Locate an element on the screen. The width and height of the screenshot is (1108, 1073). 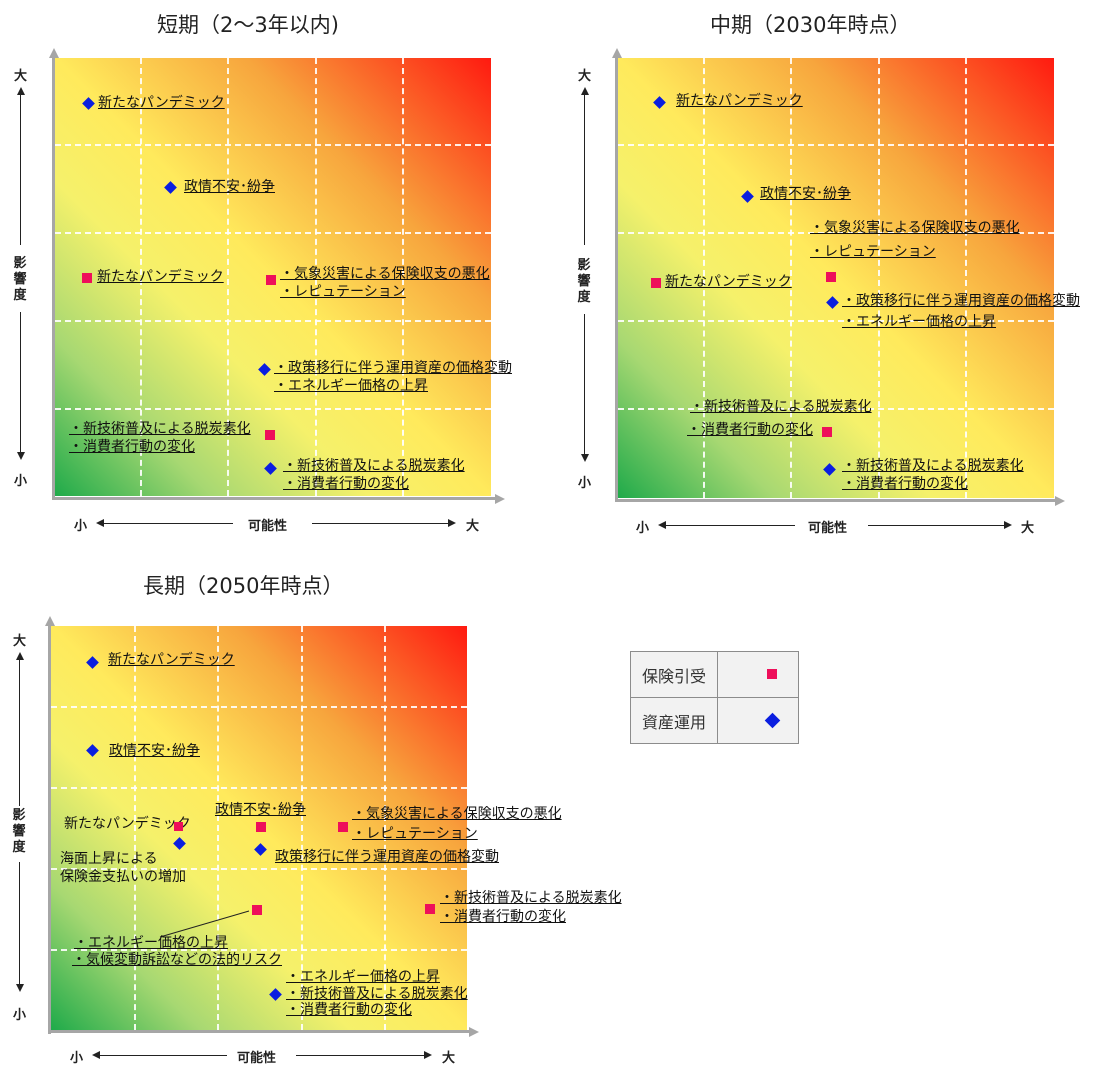
mid-asset-tech-label-2: ・消費者行動の変化 is located at coordinates (905, 484).